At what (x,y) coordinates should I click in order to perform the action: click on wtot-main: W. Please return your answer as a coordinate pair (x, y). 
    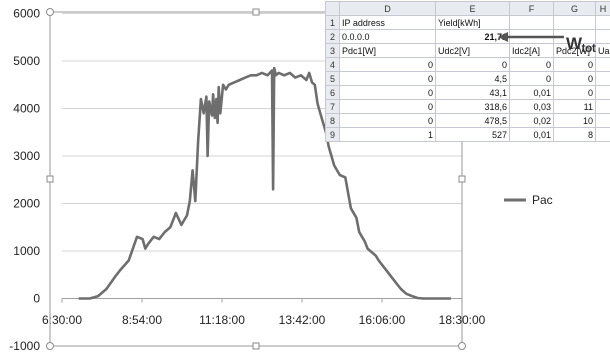
    Looking at the image, I should click on (574, 43).